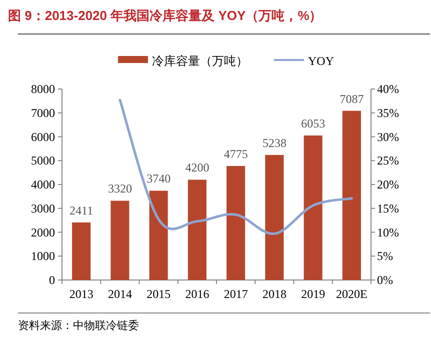 The image size is (431, 337). I want to click on data-label: 5238, so click(274, 143).